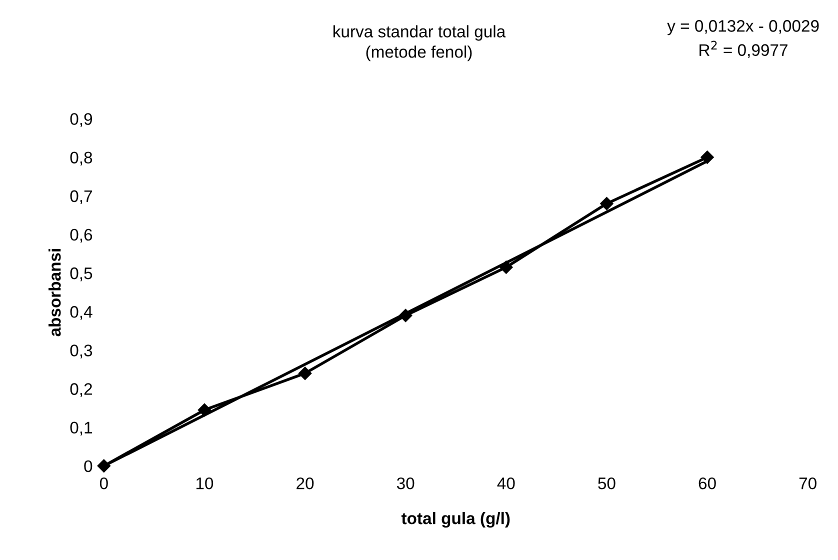 The image size is (838, 560). I want to click on y-tick-label: 0,6, so click(81, 235).